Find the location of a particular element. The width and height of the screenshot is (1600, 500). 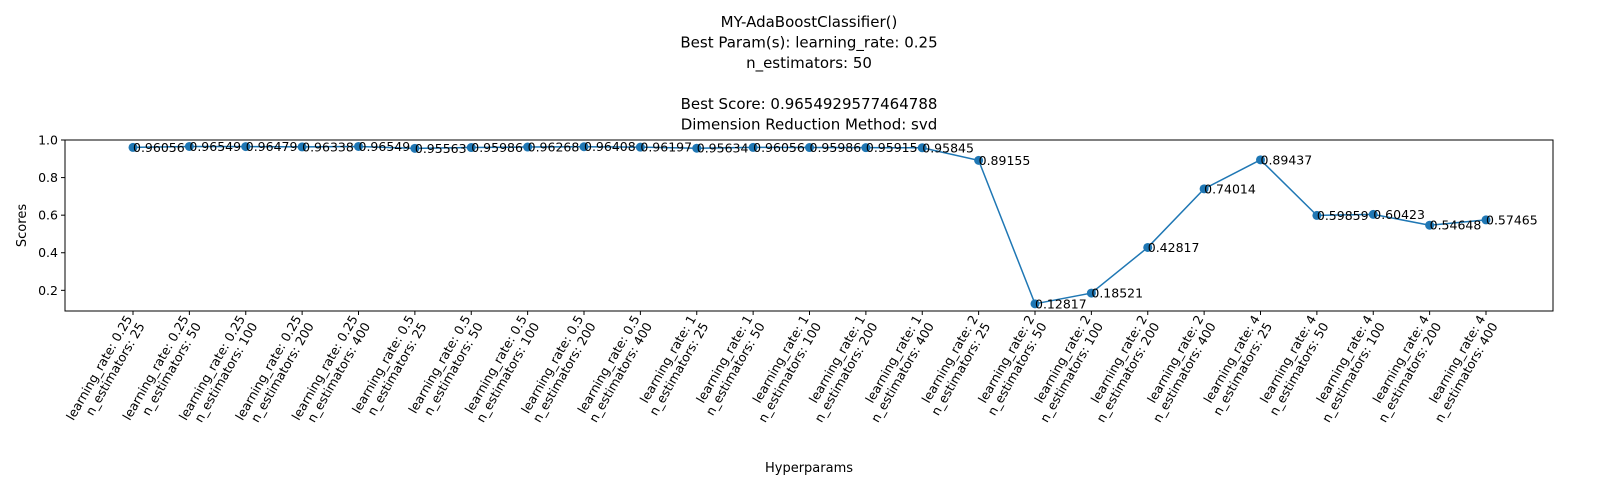

y-tick-label: 0.8 is located at coordinates (48, 177).